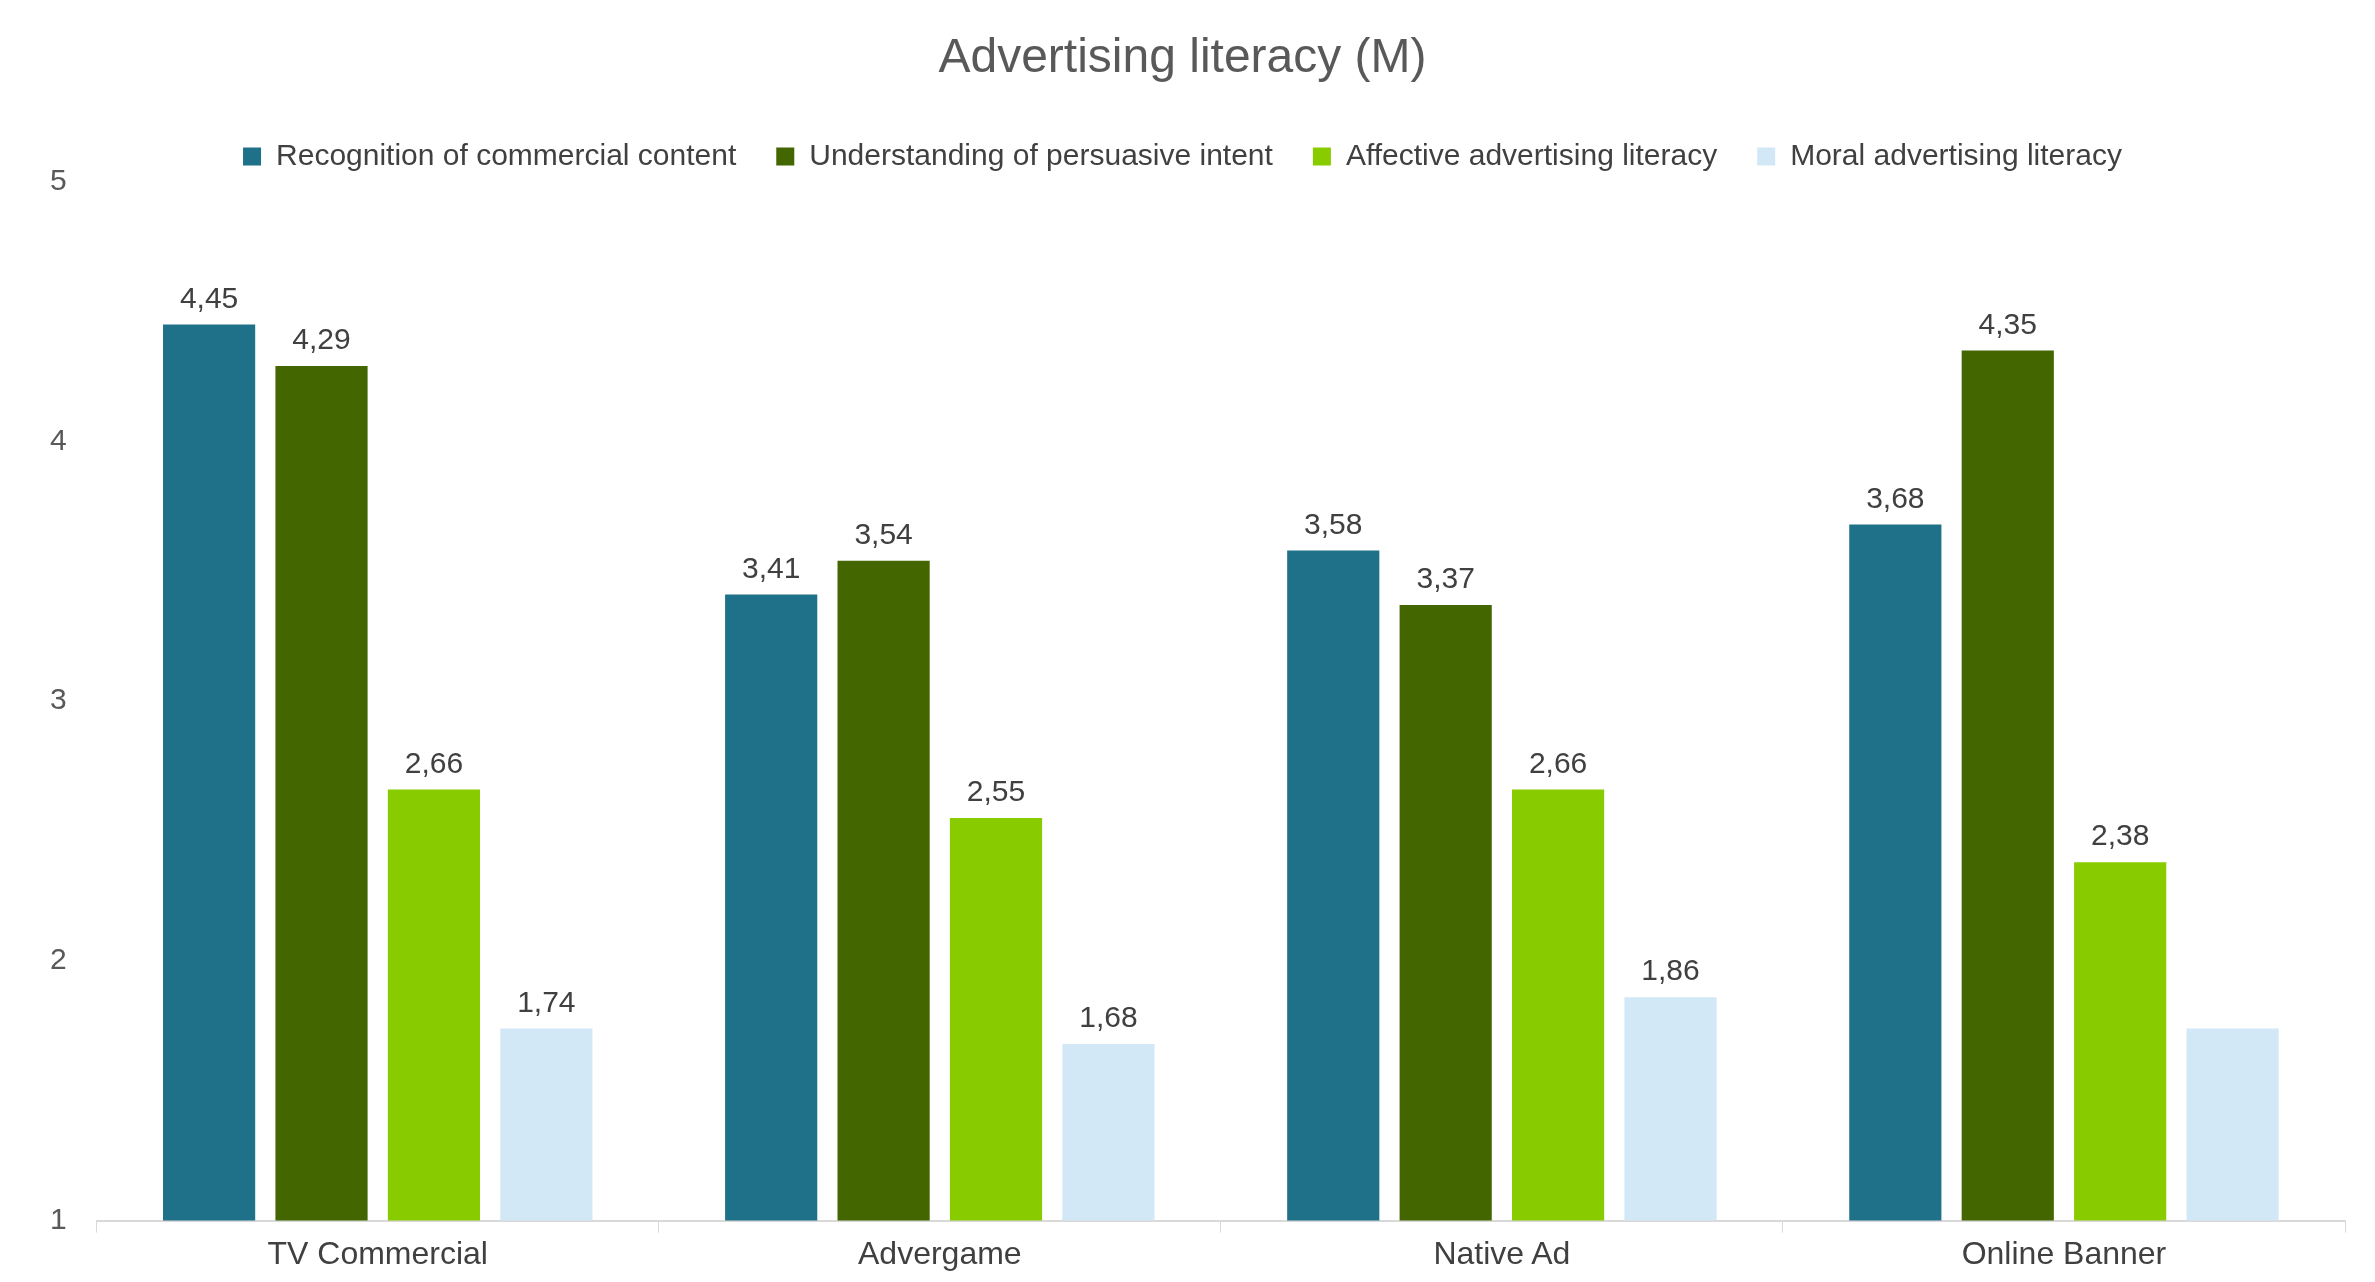  What do you see at coordinates (2007, 323) in the screenshot?
I see `data-label: 4,35` at bounding box center [2007, 323].